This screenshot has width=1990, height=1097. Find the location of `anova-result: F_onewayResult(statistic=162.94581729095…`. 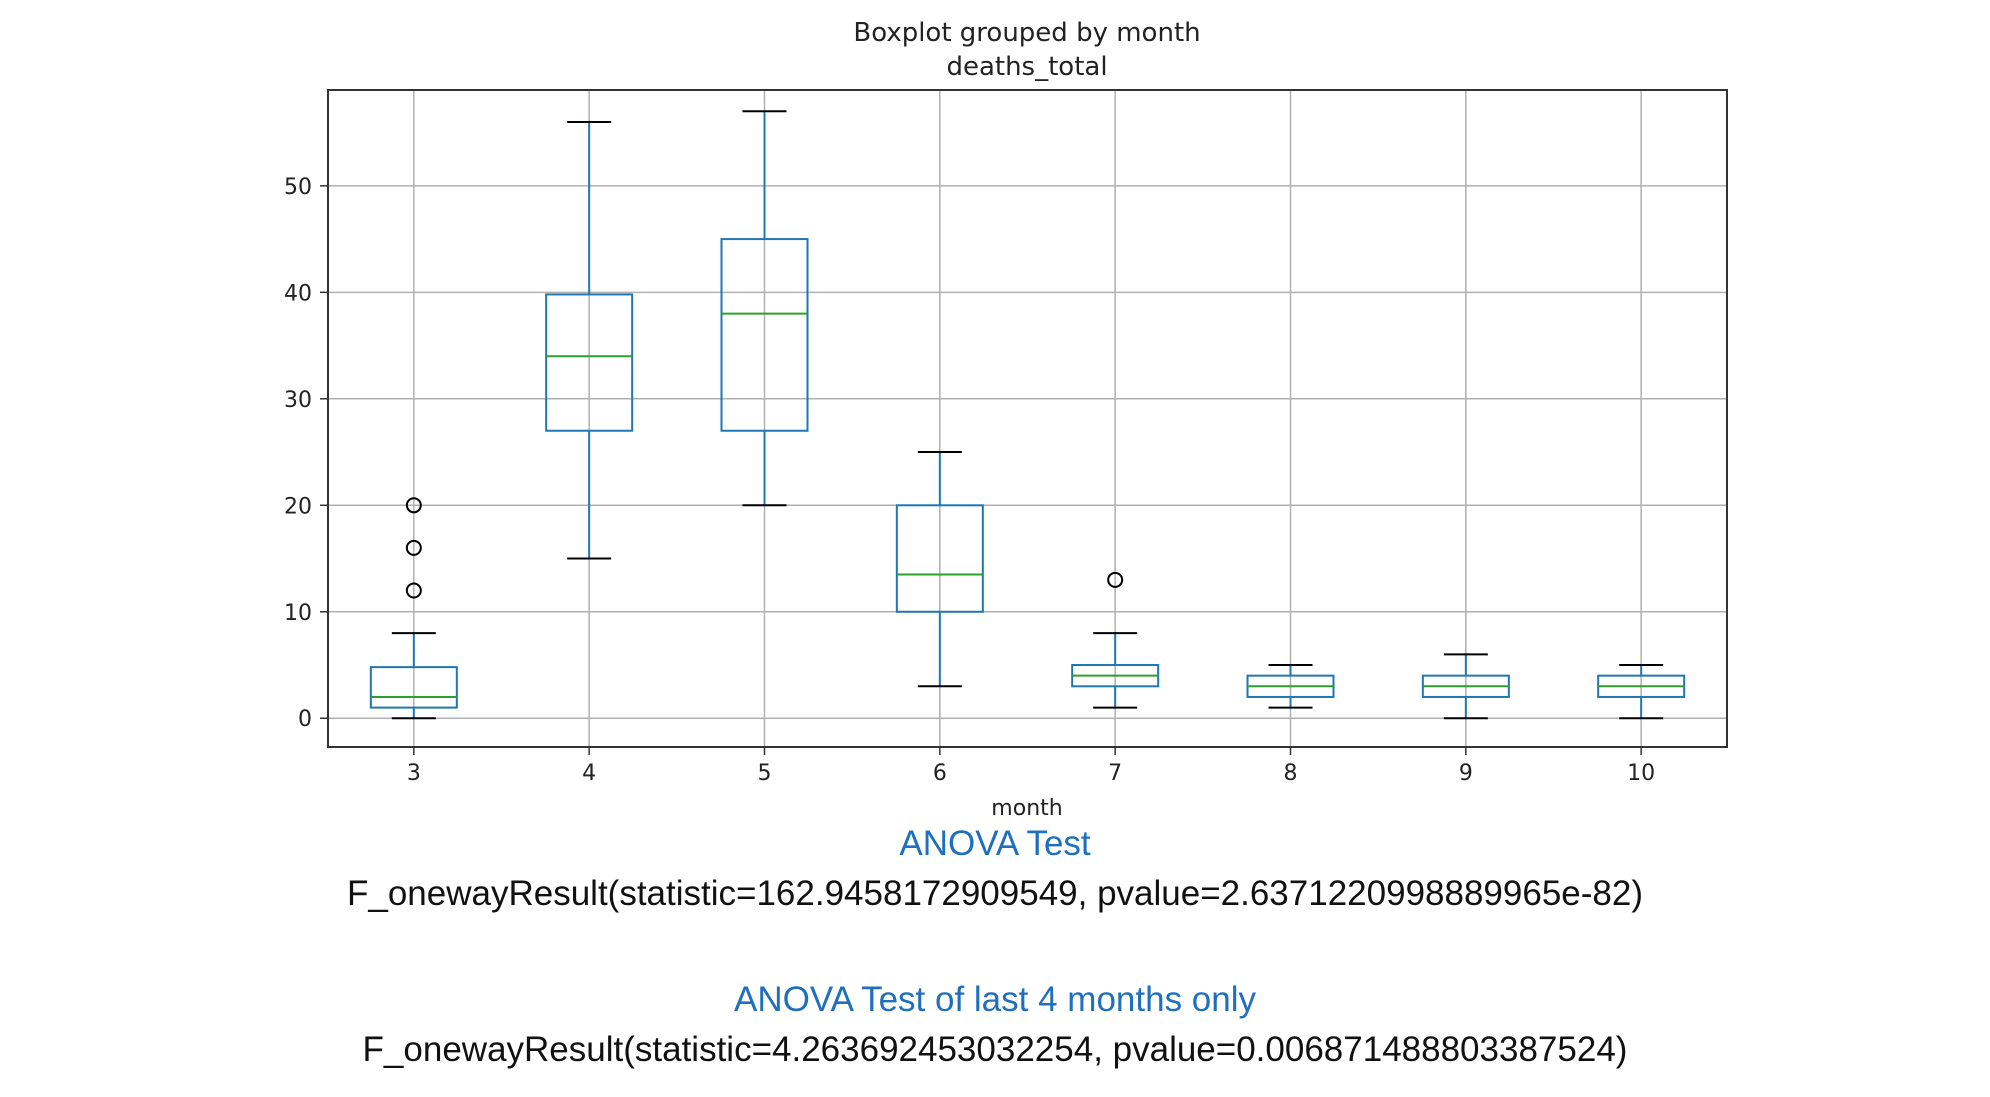

anova-result: F_onewayResult(statistic=162.94581729095… is located at coordinates (994, 893).